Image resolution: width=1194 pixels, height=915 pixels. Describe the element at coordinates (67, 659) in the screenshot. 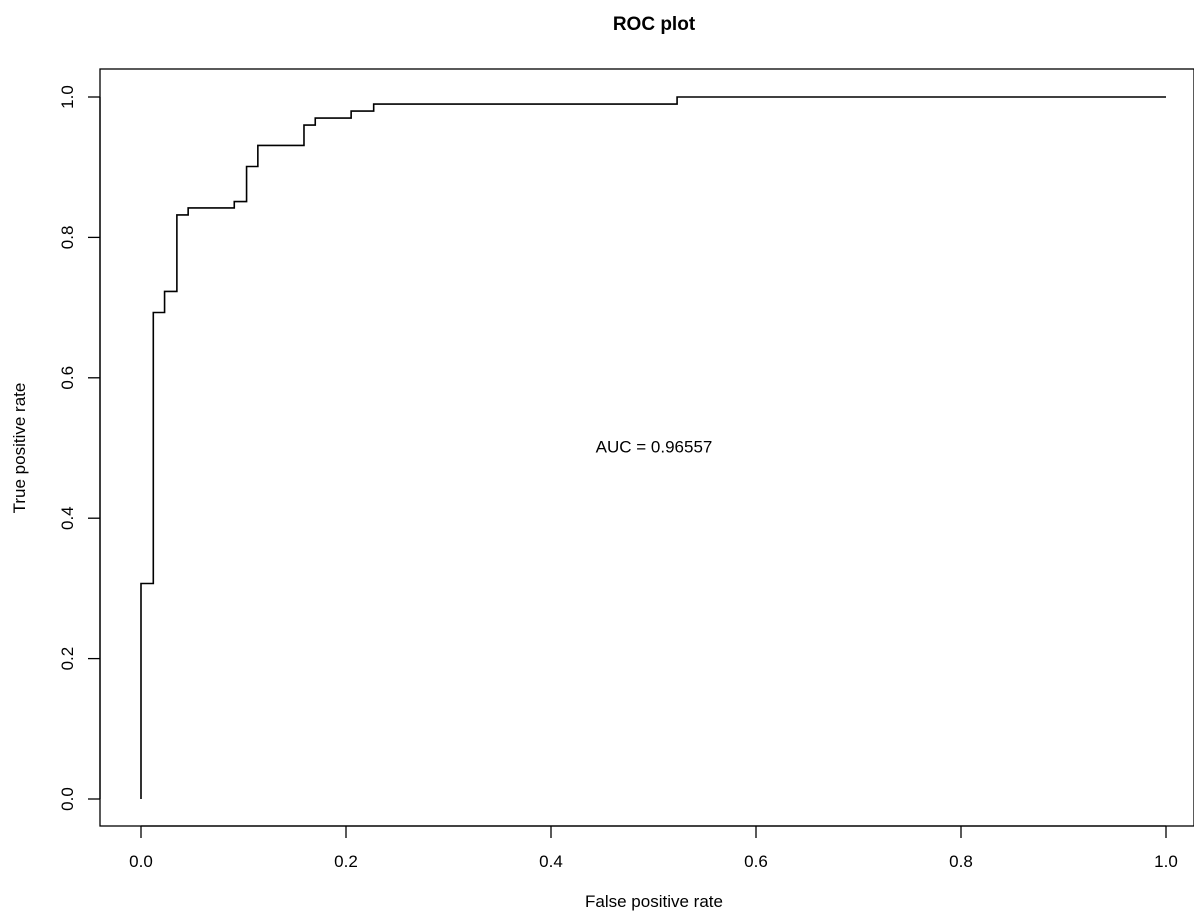

I see `y-tick-label: 0.2` at that location.